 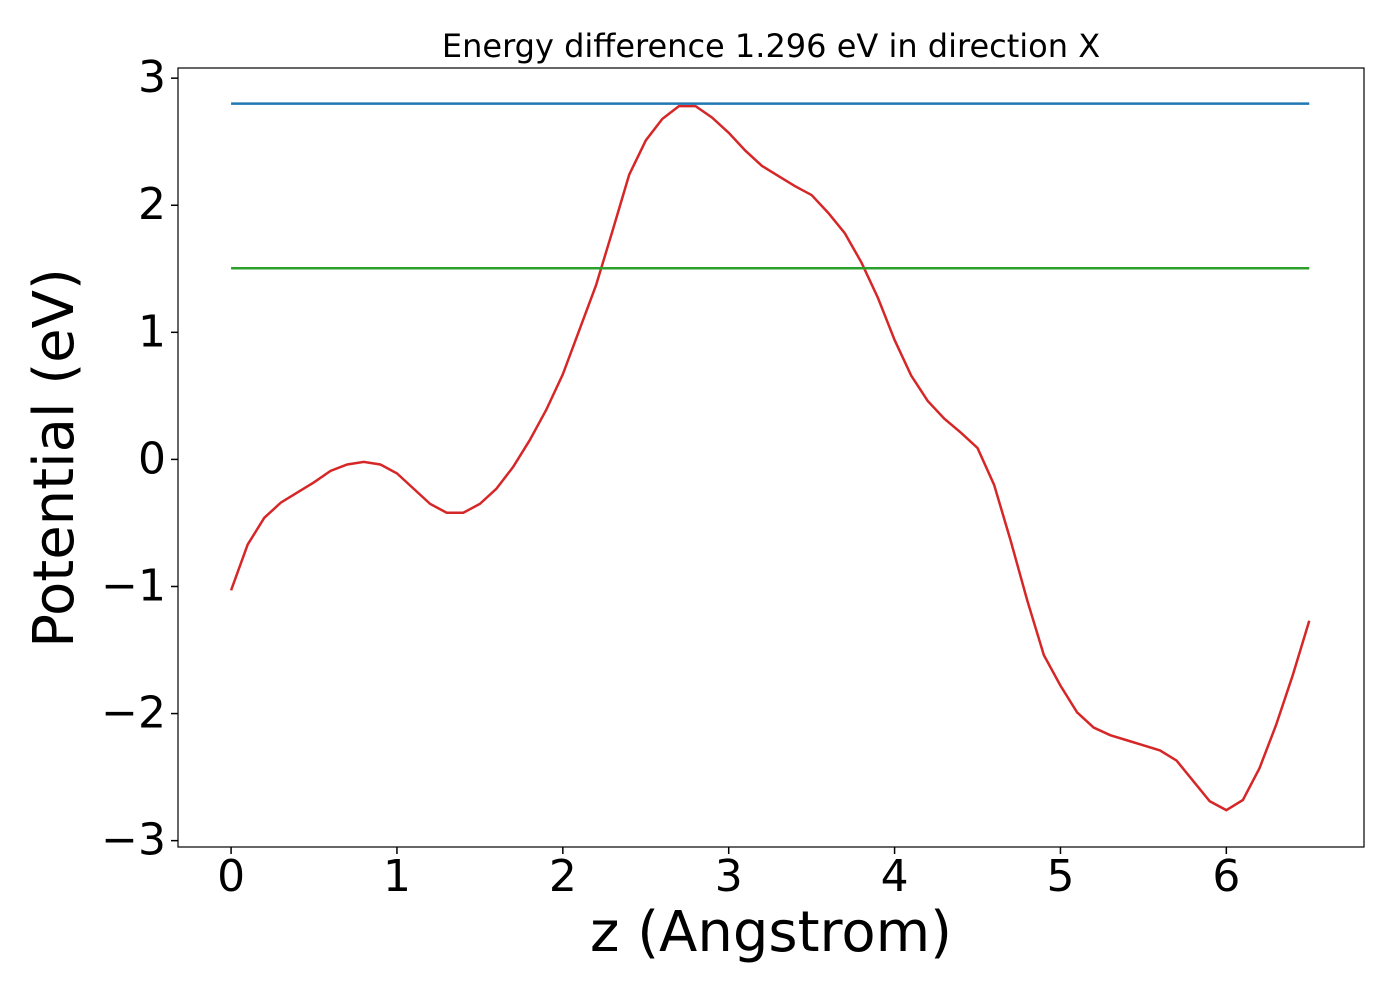 What do you see at coordinates (152, 458) in the screenshot?
I see `y-tick-label: 0` at bounding box center [152, 458].